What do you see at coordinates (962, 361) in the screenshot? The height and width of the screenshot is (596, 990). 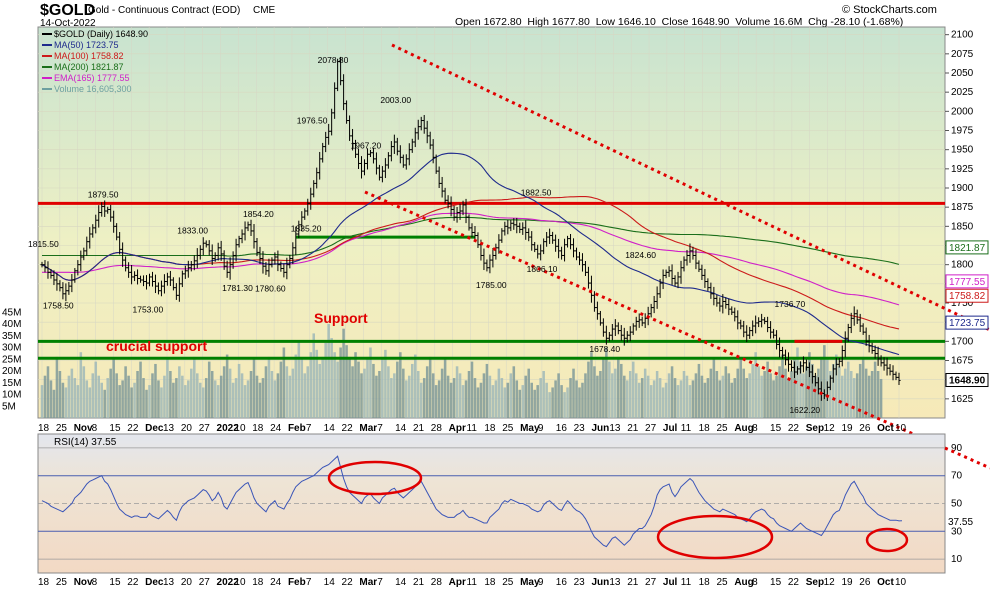 I see `price-tick-label: 1675` at bounding box center [962, 361].